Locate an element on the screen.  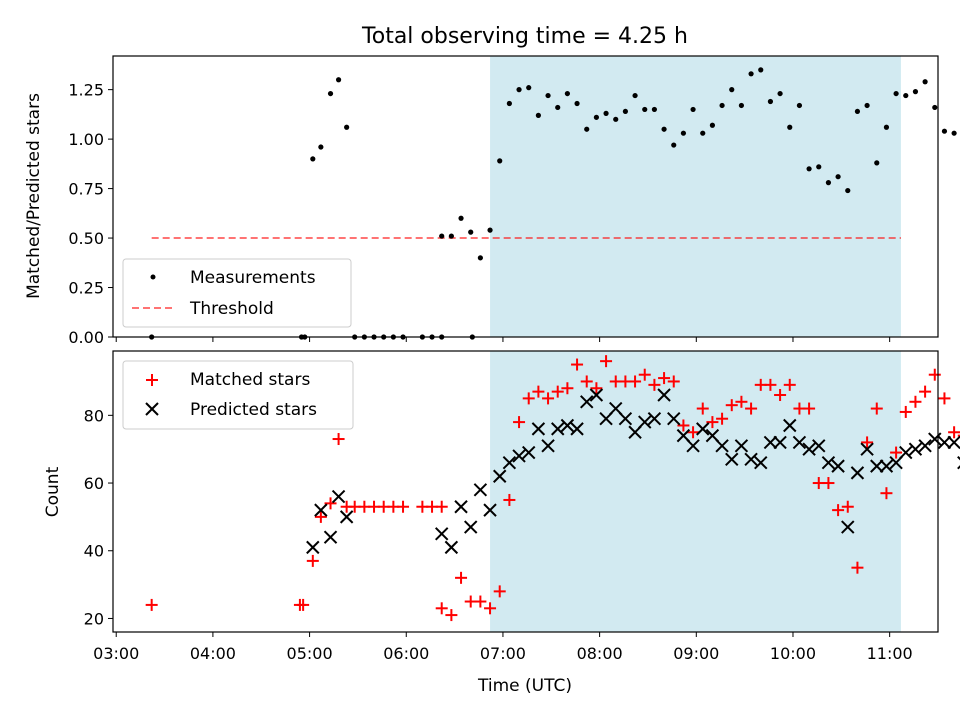
y-tick-label: 80 is located at coordinates (94, 415).